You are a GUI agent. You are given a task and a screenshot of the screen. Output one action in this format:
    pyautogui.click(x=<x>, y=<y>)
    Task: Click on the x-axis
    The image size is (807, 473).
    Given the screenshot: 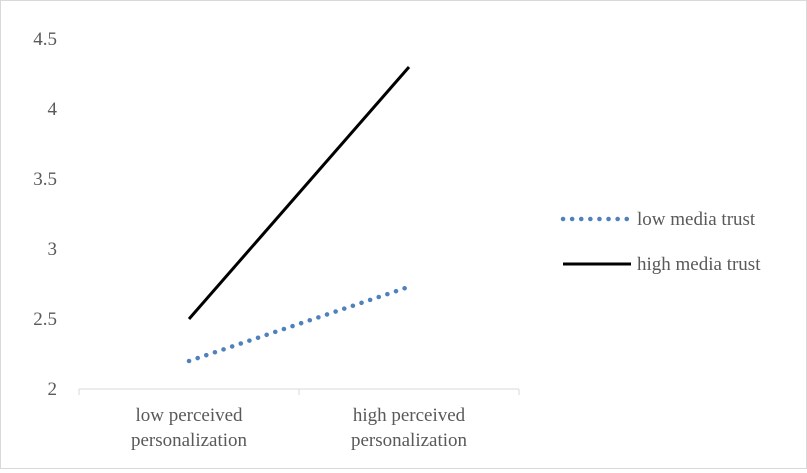 What is the action you would take?
    pyautogui.click(x=299, y=391)
    